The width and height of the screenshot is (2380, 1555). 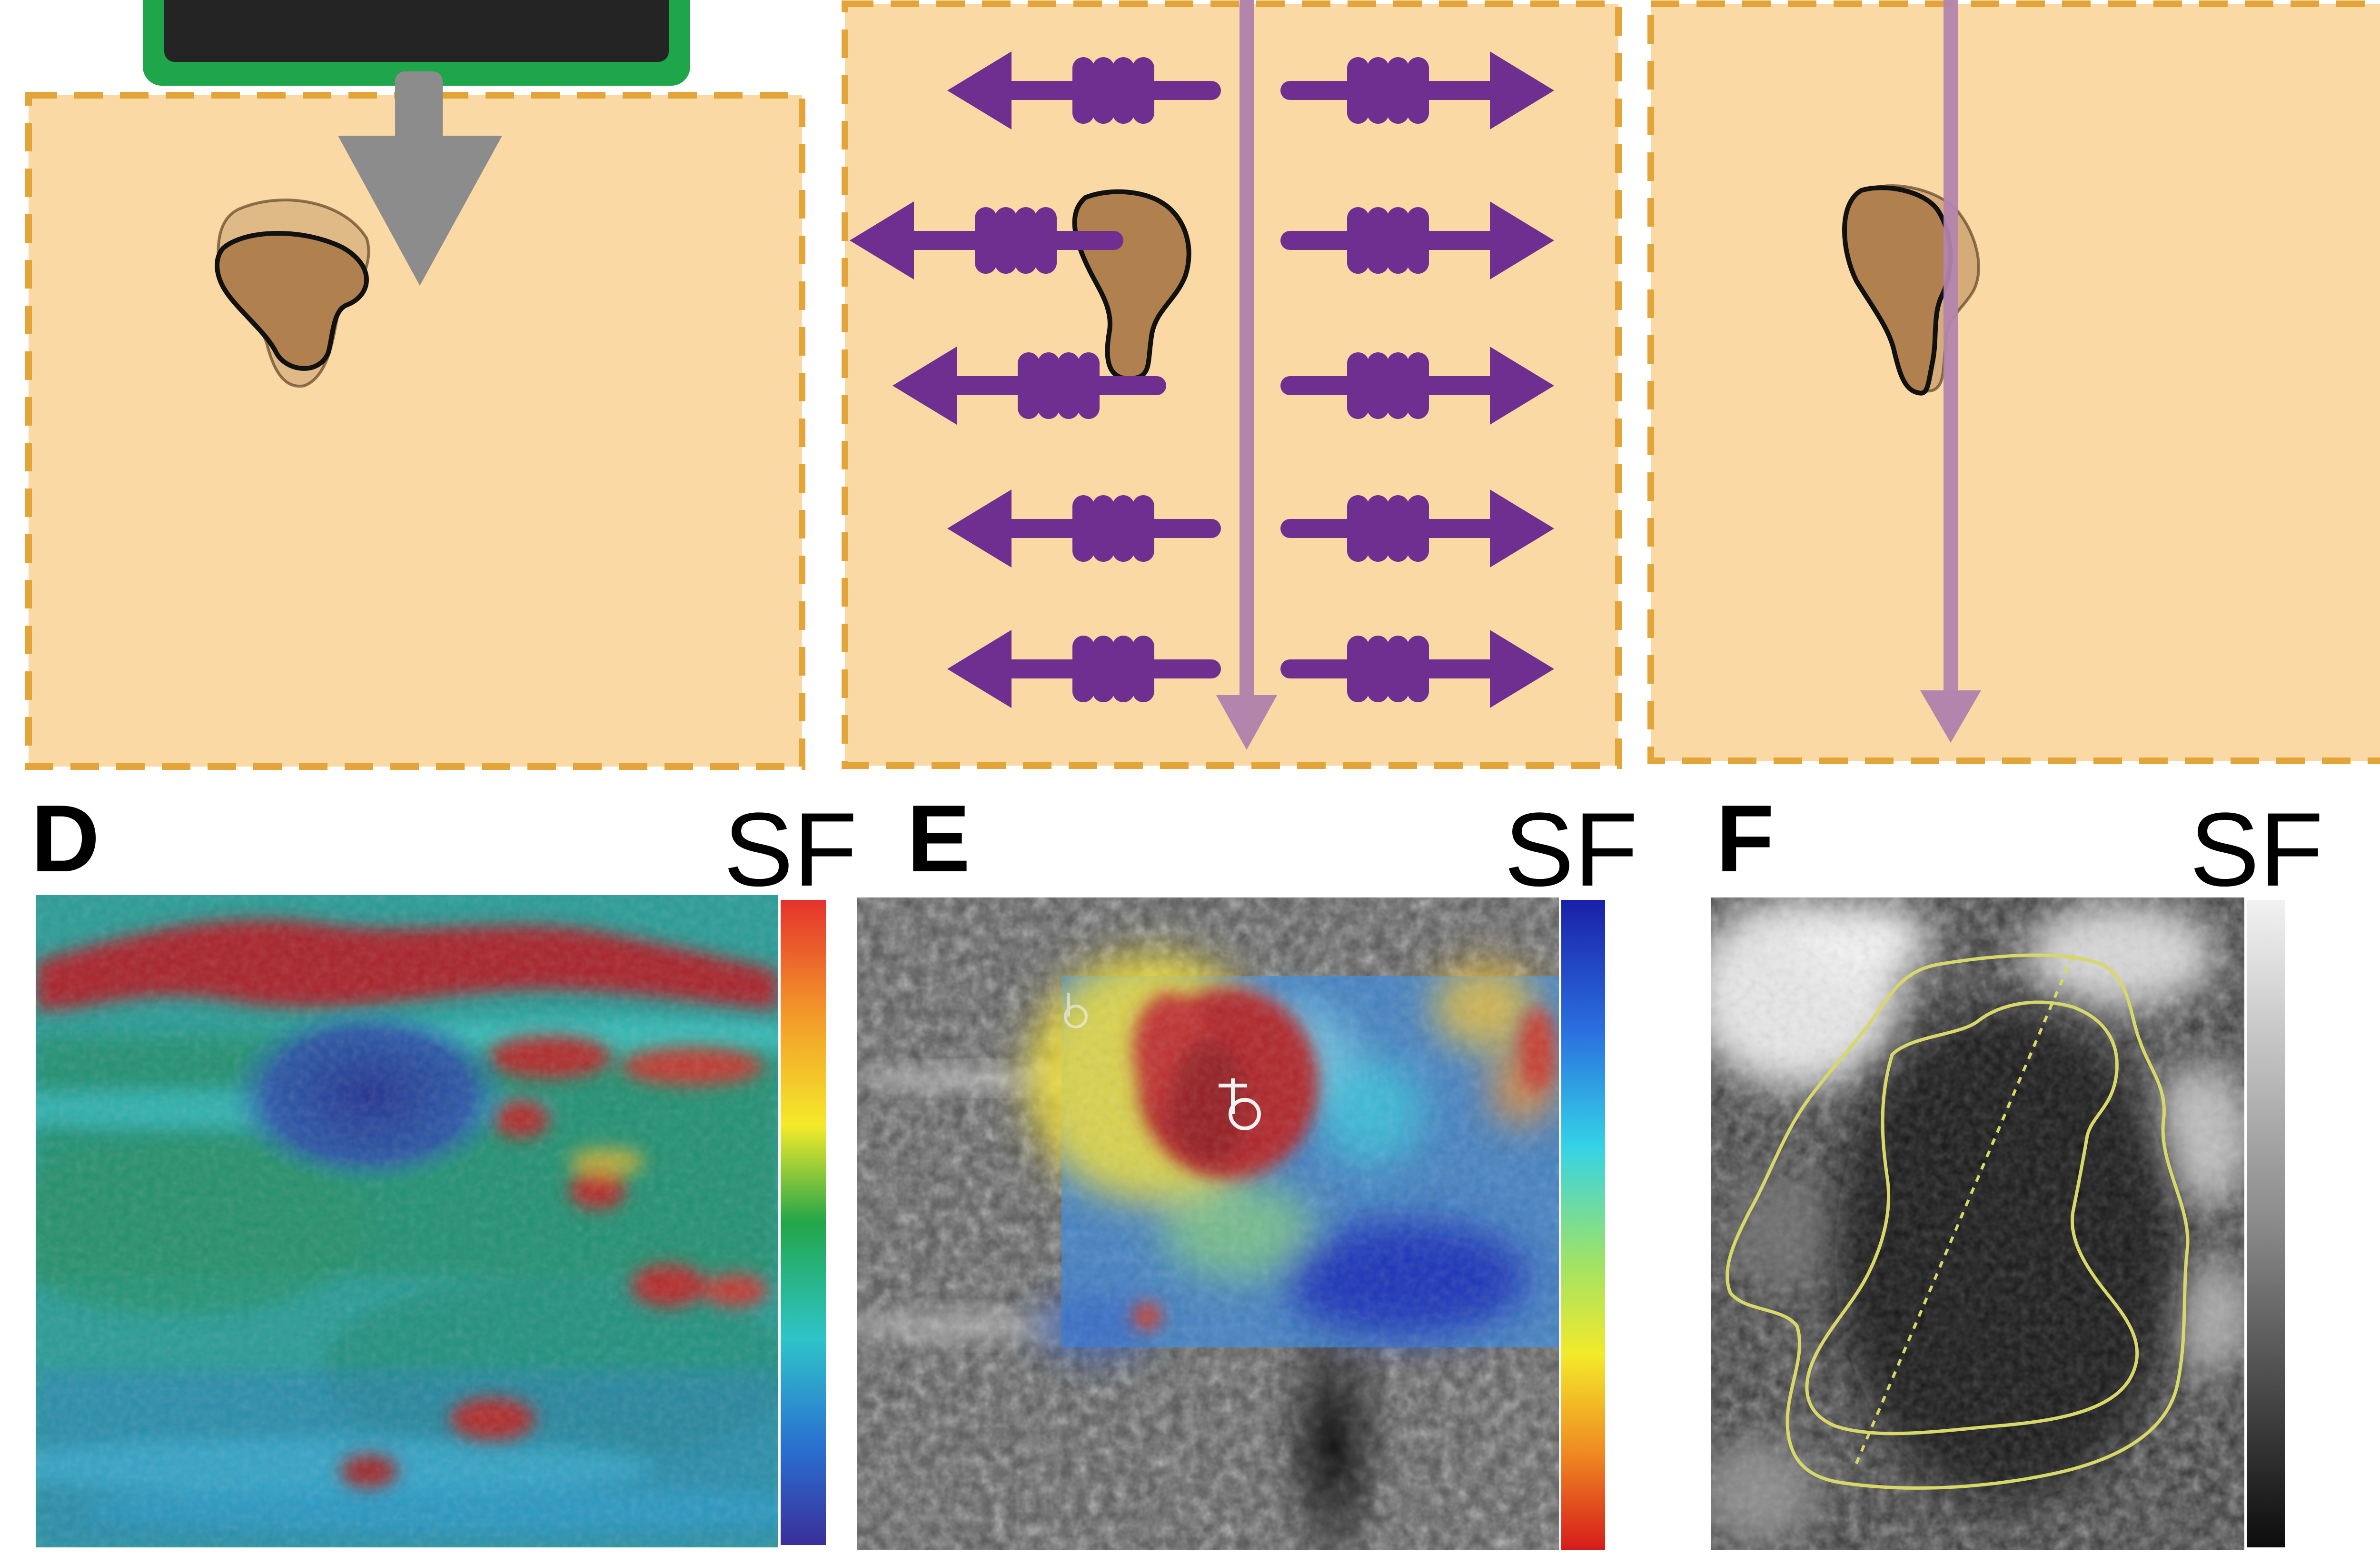 What do you see at coordinates (65, 839) in the screenshot?
I see `panel-letter-d: D` at bounding box center [65, 839].